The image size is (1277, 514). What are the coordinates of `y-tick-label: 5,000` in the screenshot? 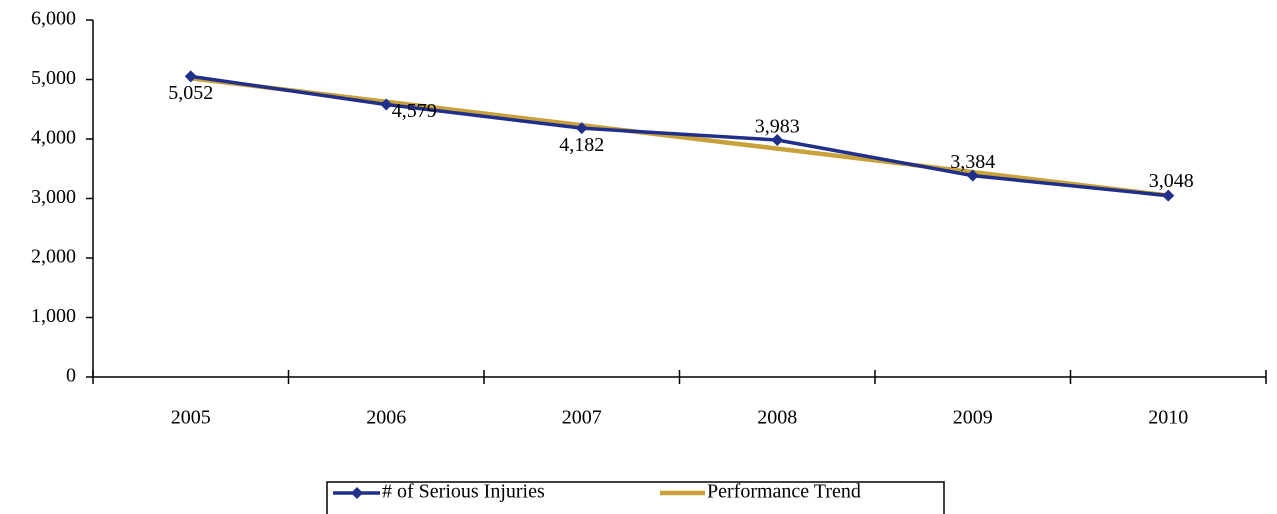 It's located at (53, 78).